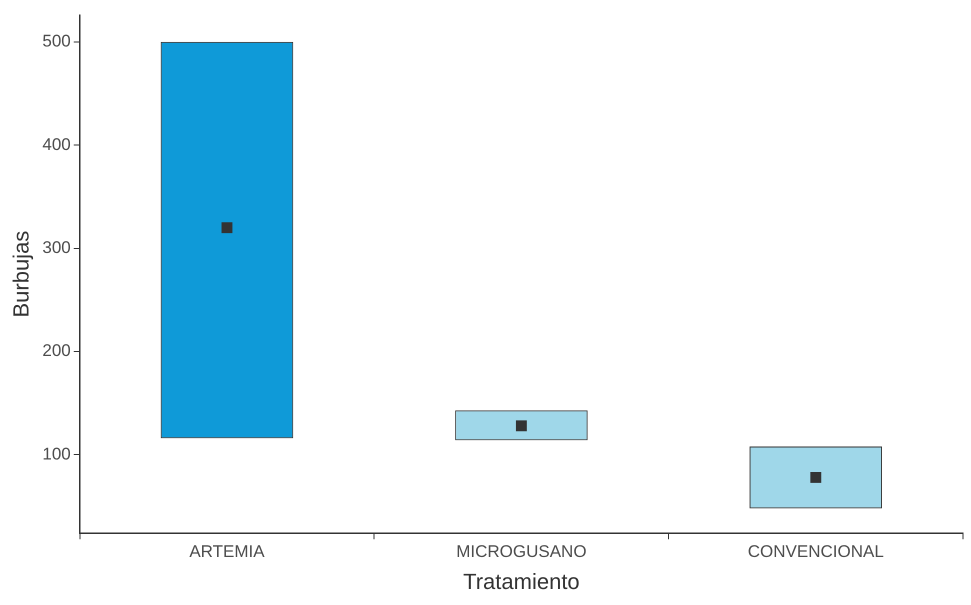 Image resolution: width=971 pixels, height=605 pixels. I want to click on y-tick-label: 500, so click(56, 41).